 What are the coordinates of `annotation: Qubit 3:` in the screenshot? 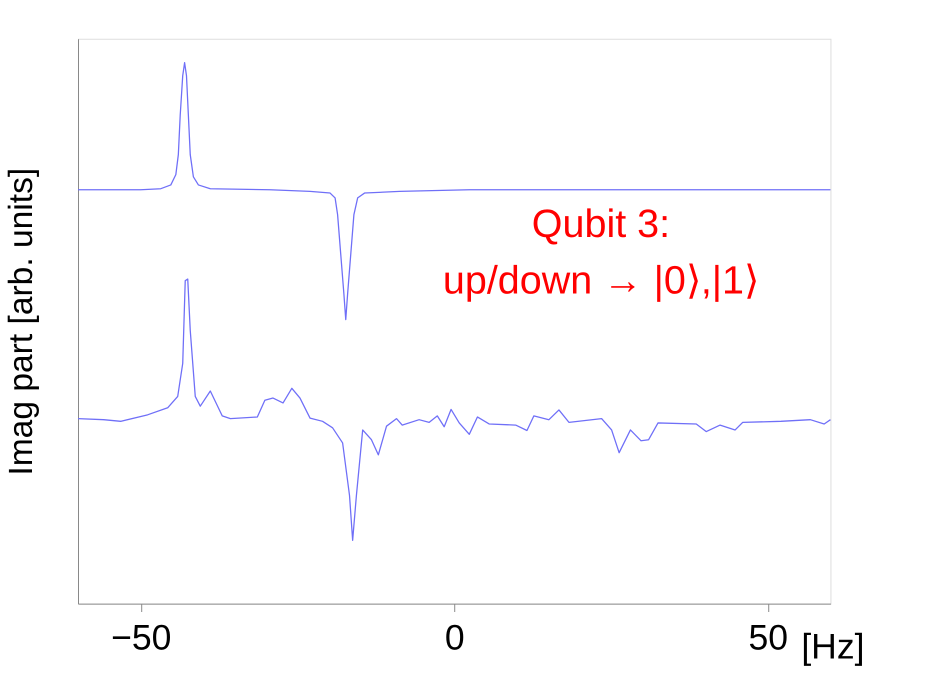 It's located at (601, 224).